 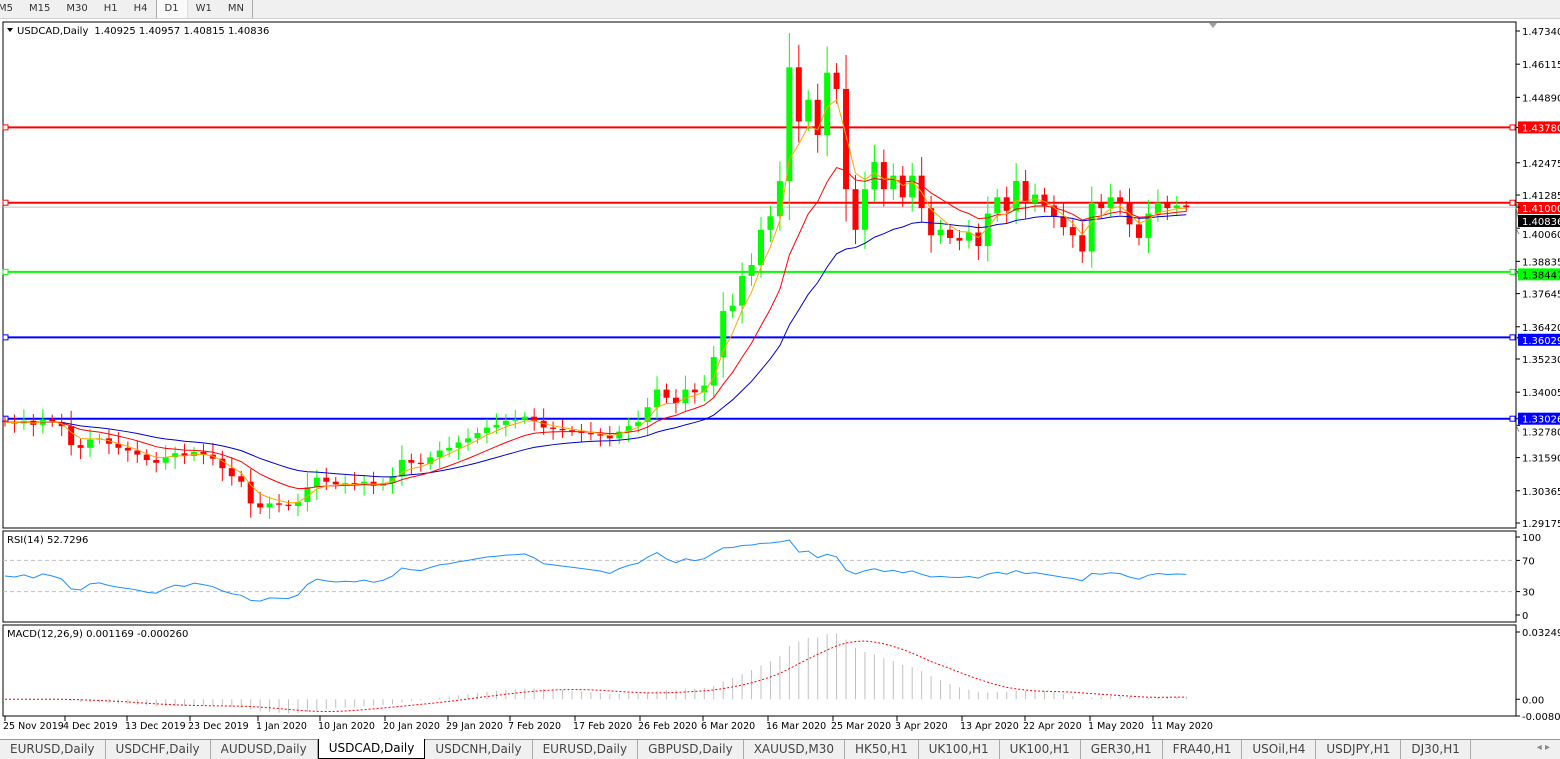 What do you see at coordinates (1213, 25) in the screenshot?
I see `chart-shift-marker-icon` at bounding box center [1213, 25].